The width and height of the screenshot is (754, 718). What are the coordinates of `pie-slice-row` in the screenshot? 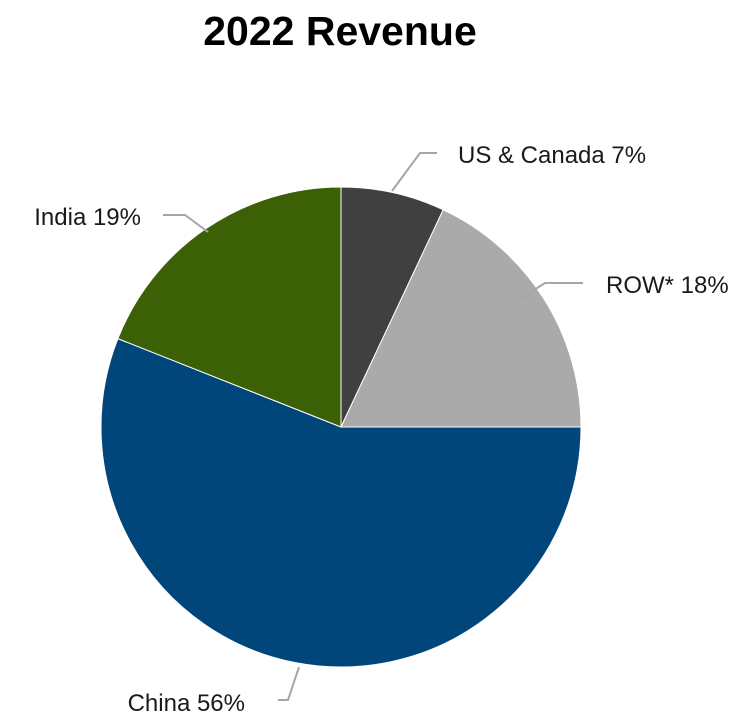 It's located at (461, 318).